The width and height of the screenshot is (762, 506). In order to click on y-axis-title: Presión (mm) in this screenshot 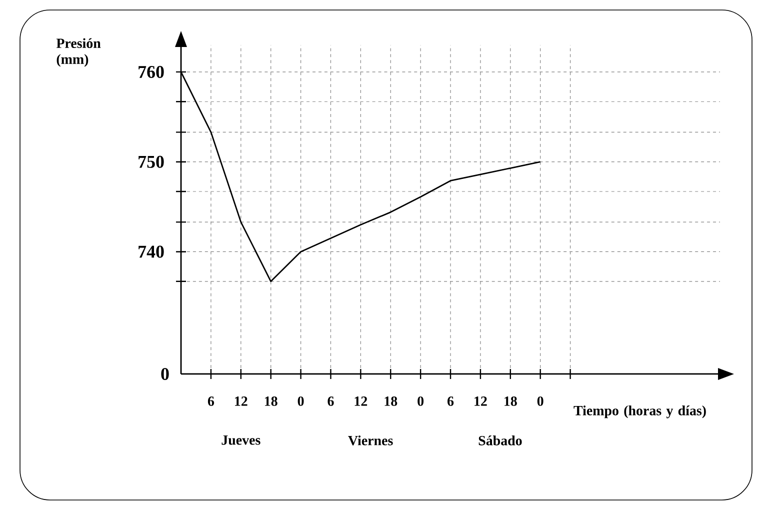, I will do `click(78, 52)`.